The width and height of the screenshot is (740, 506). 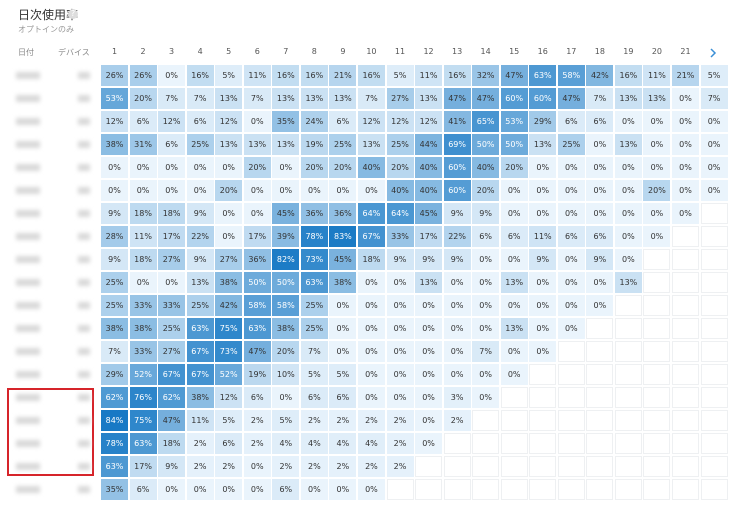 What do you see at coordinates (485, 51) in the screenshot?
I see `column-header: 14` at bounding box center [485, 51].